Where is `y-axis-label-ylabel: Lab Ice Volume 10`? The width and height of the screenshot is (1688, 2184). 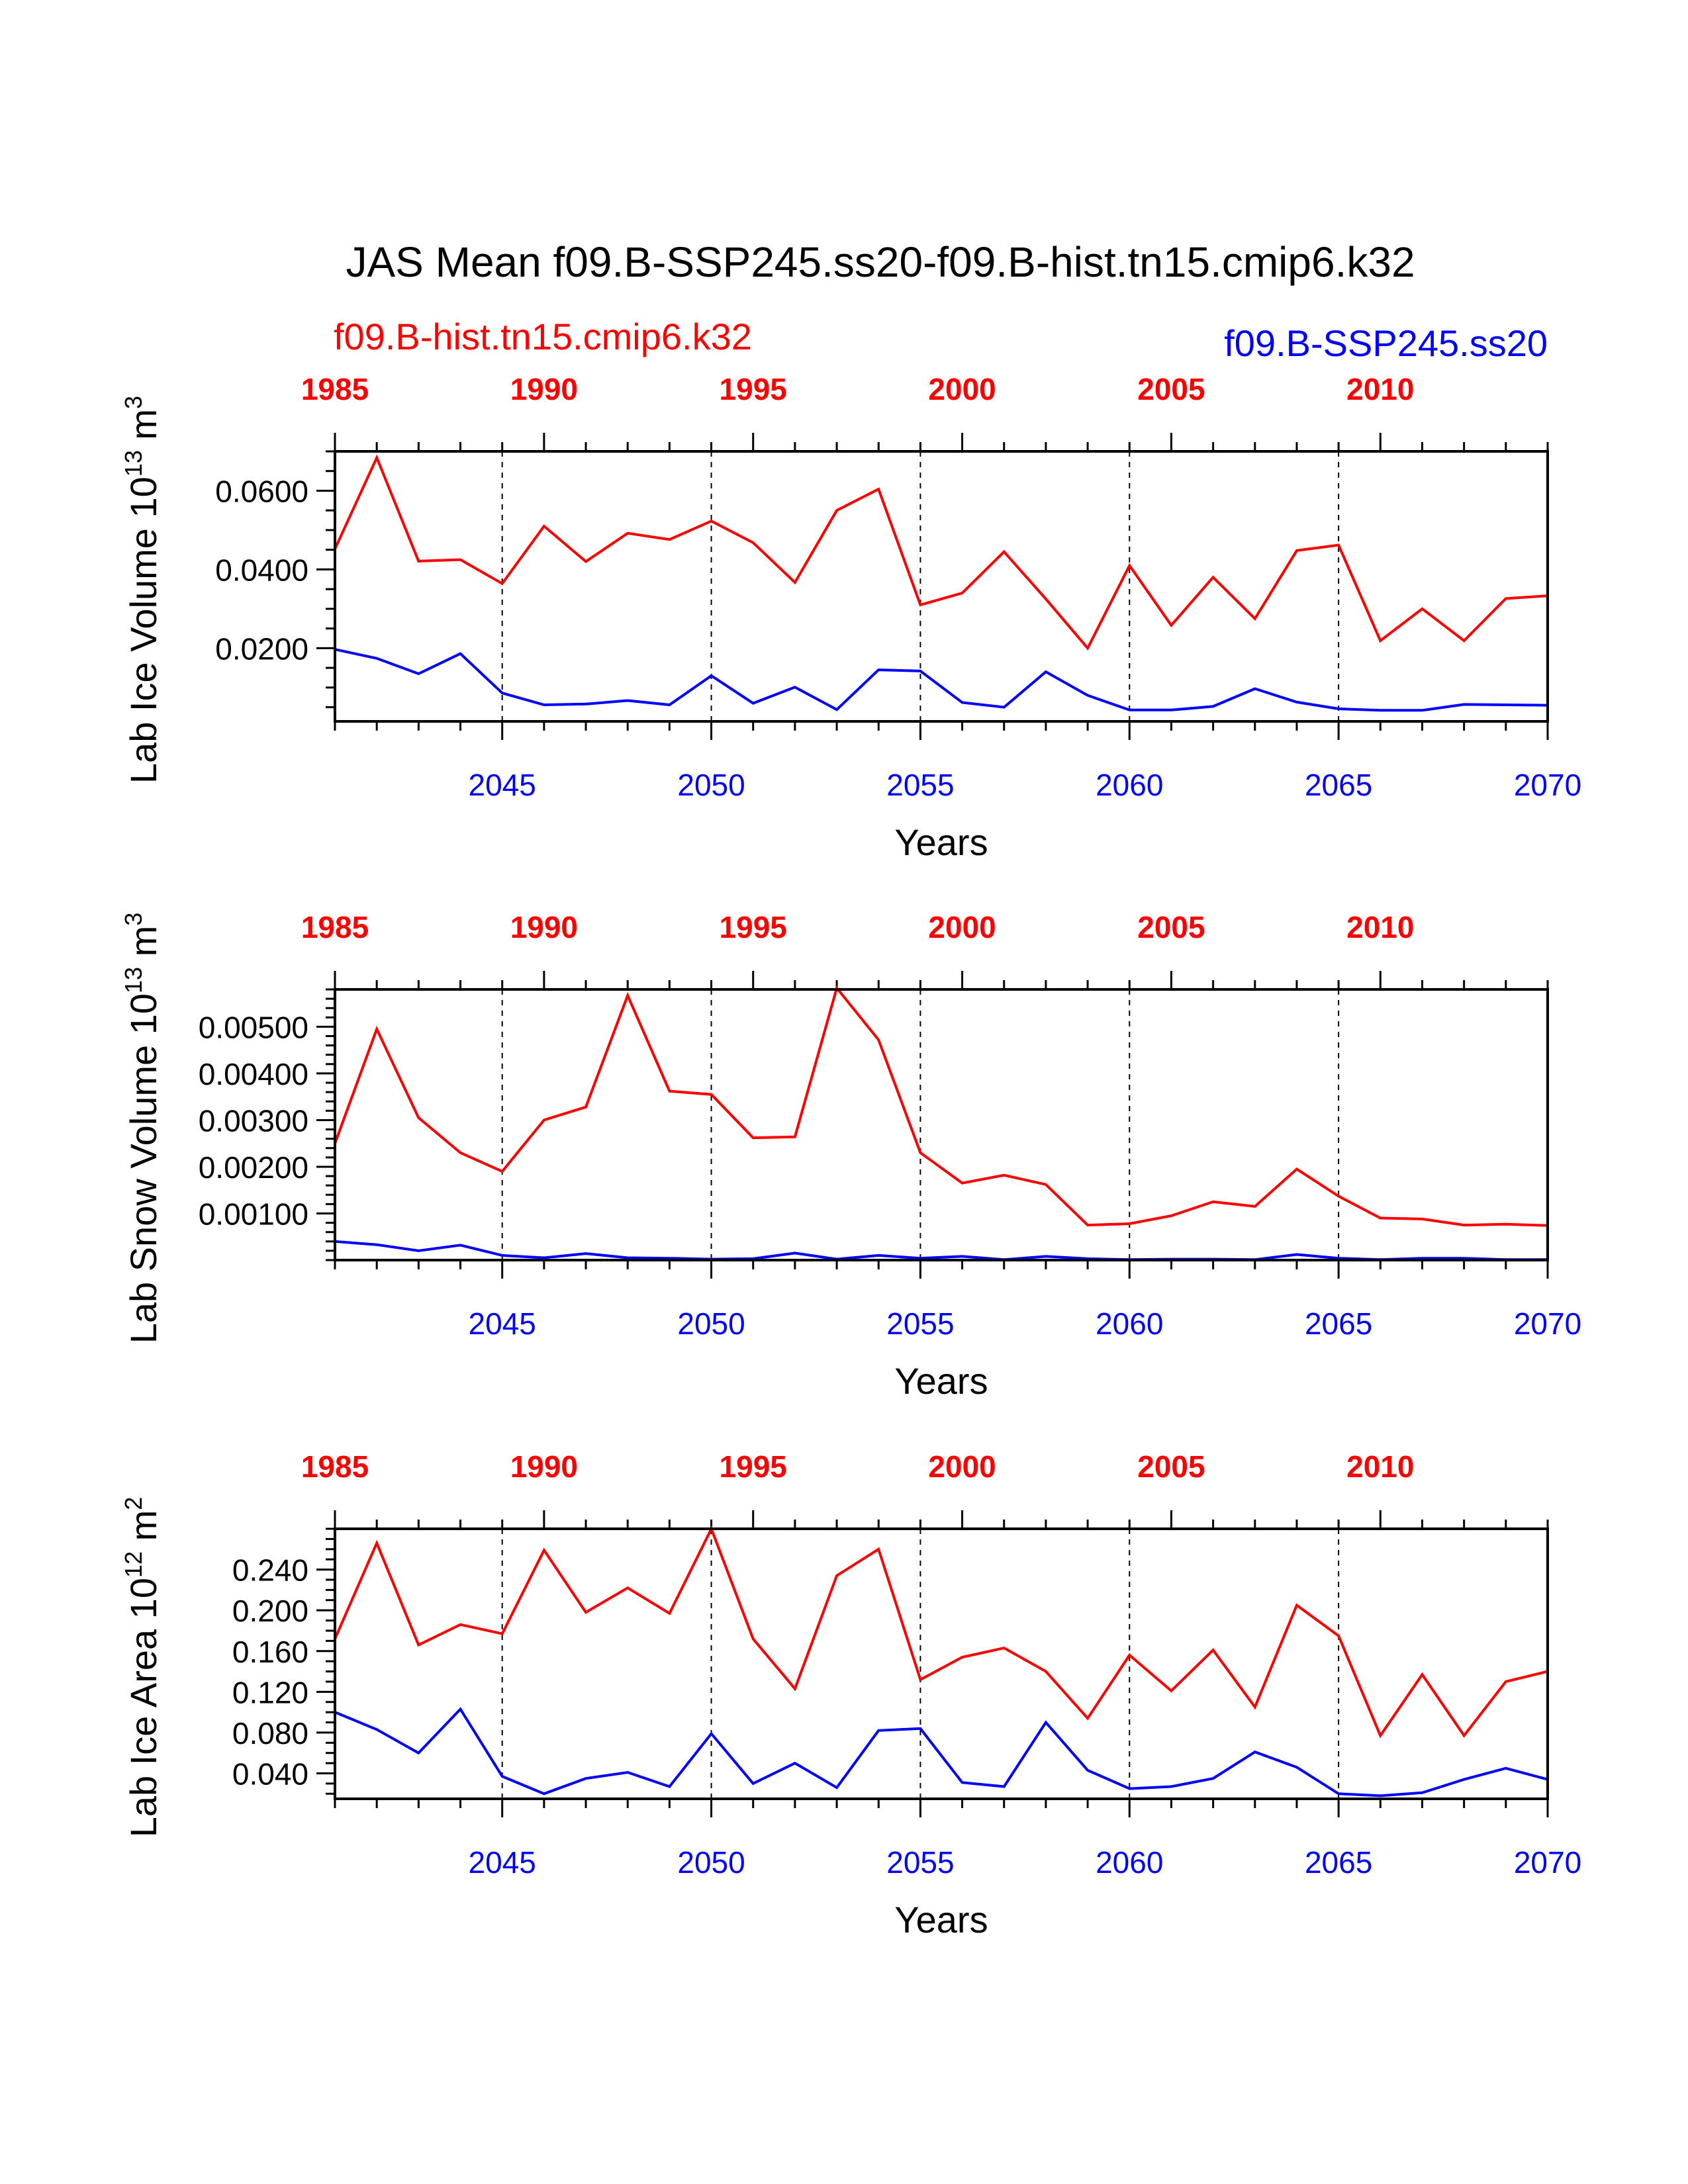
y-axis-label-ylabel: Lab Ice Volume 10 is located at coordinates (143, 630).